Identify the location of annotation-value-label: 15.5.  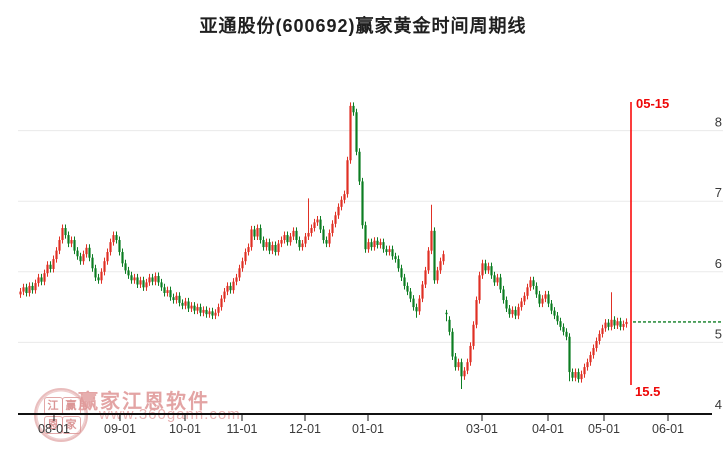
(648, 391).